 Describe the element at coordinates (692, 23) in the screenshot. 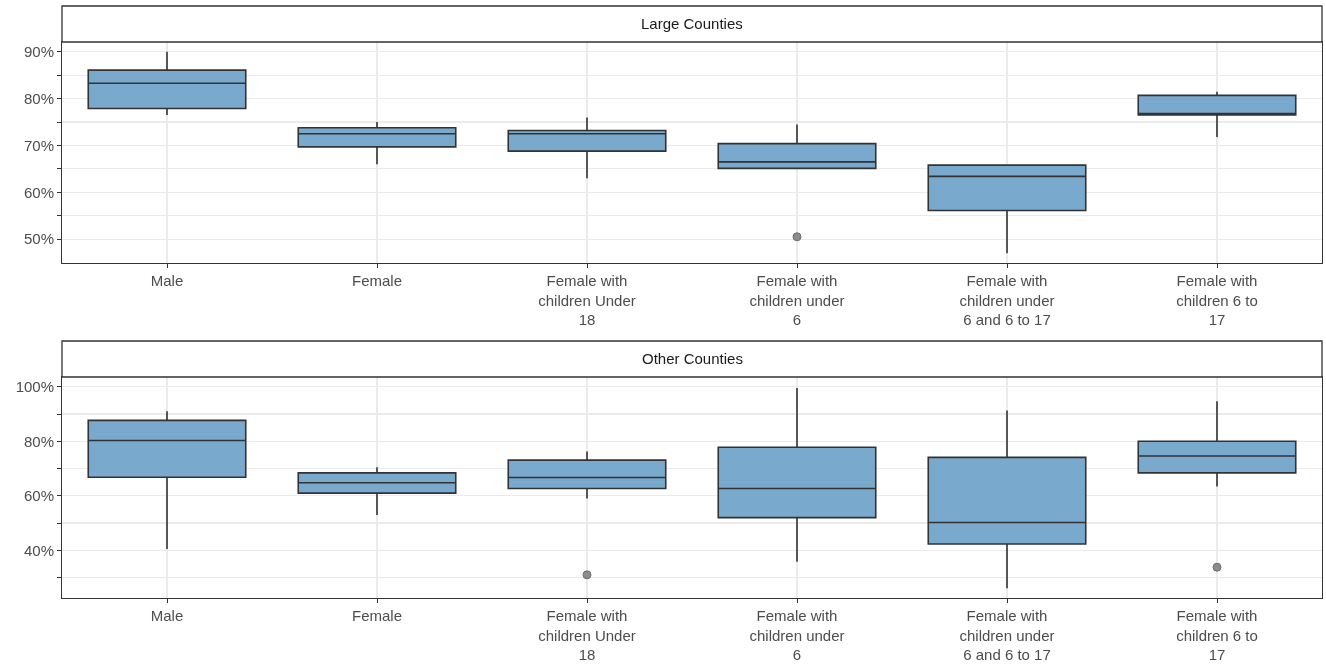

I see `chart-title: Large Counties` at that location.